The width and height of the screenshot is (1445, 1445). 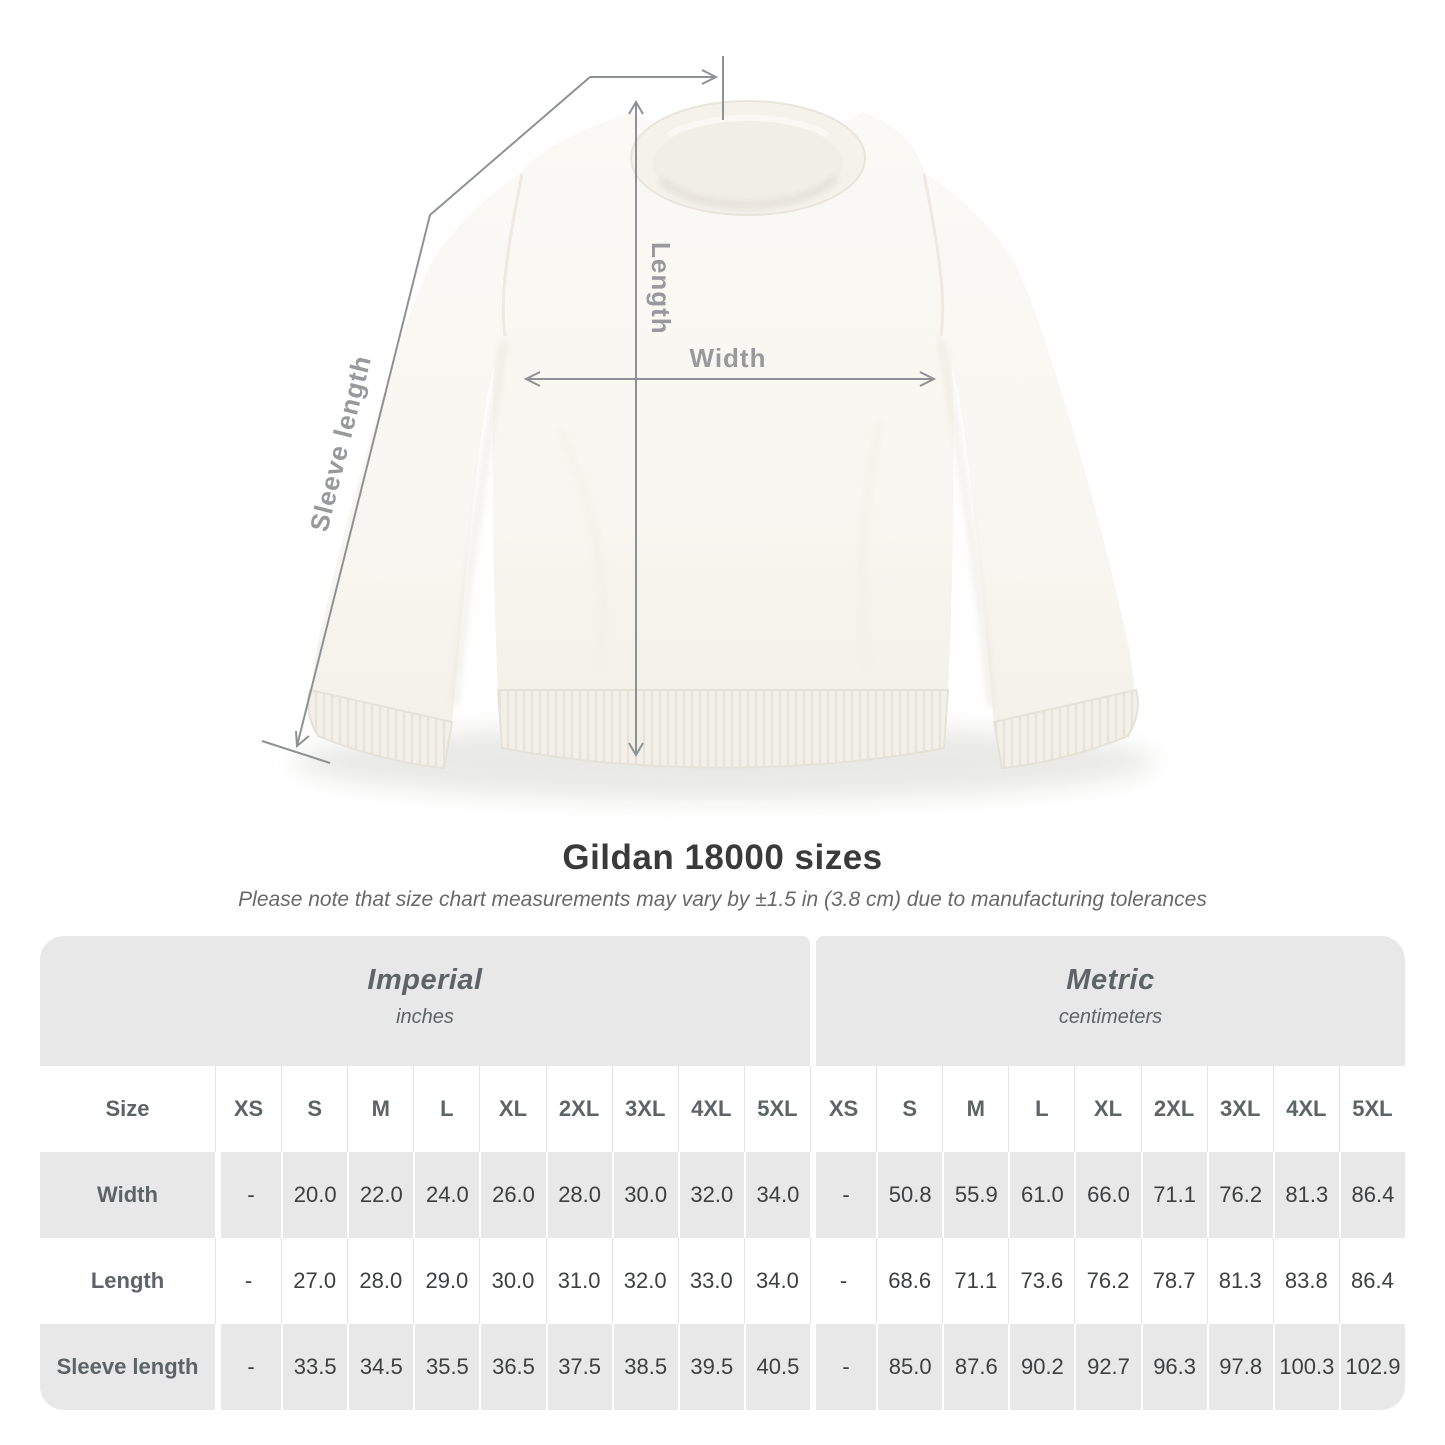 I want to click on value-cell: 35.5, so click(x=446, y=1367).